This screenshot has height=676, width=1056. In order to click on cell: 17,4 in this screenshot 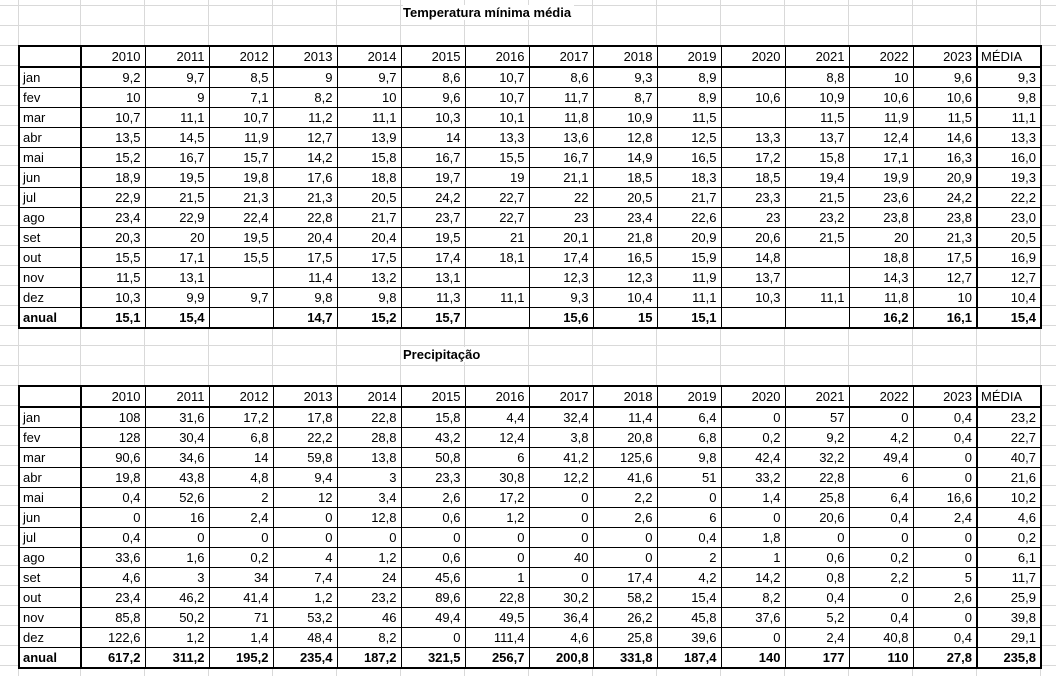, I will do `click(625, 577)`.